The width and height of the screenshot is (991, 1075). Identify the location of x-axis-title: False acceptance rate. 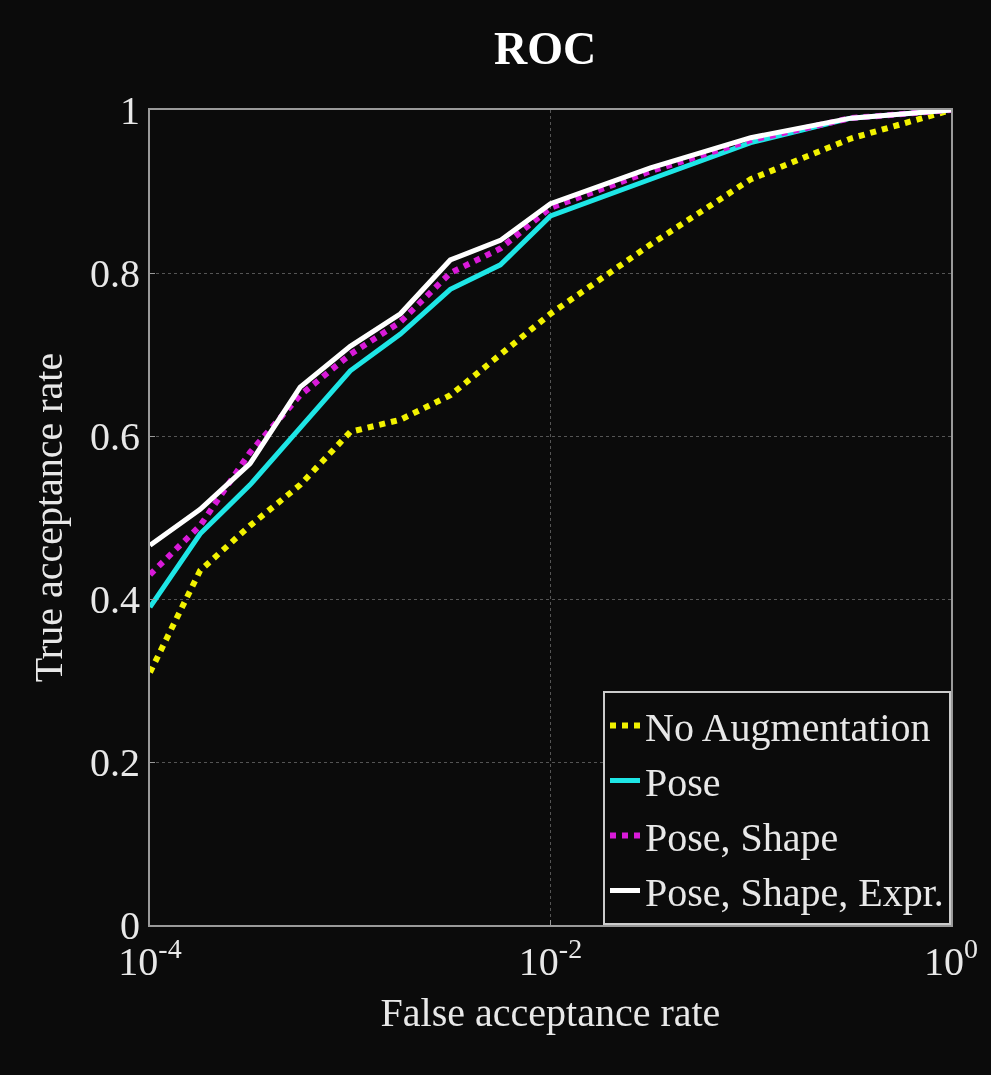
(550, 1012).